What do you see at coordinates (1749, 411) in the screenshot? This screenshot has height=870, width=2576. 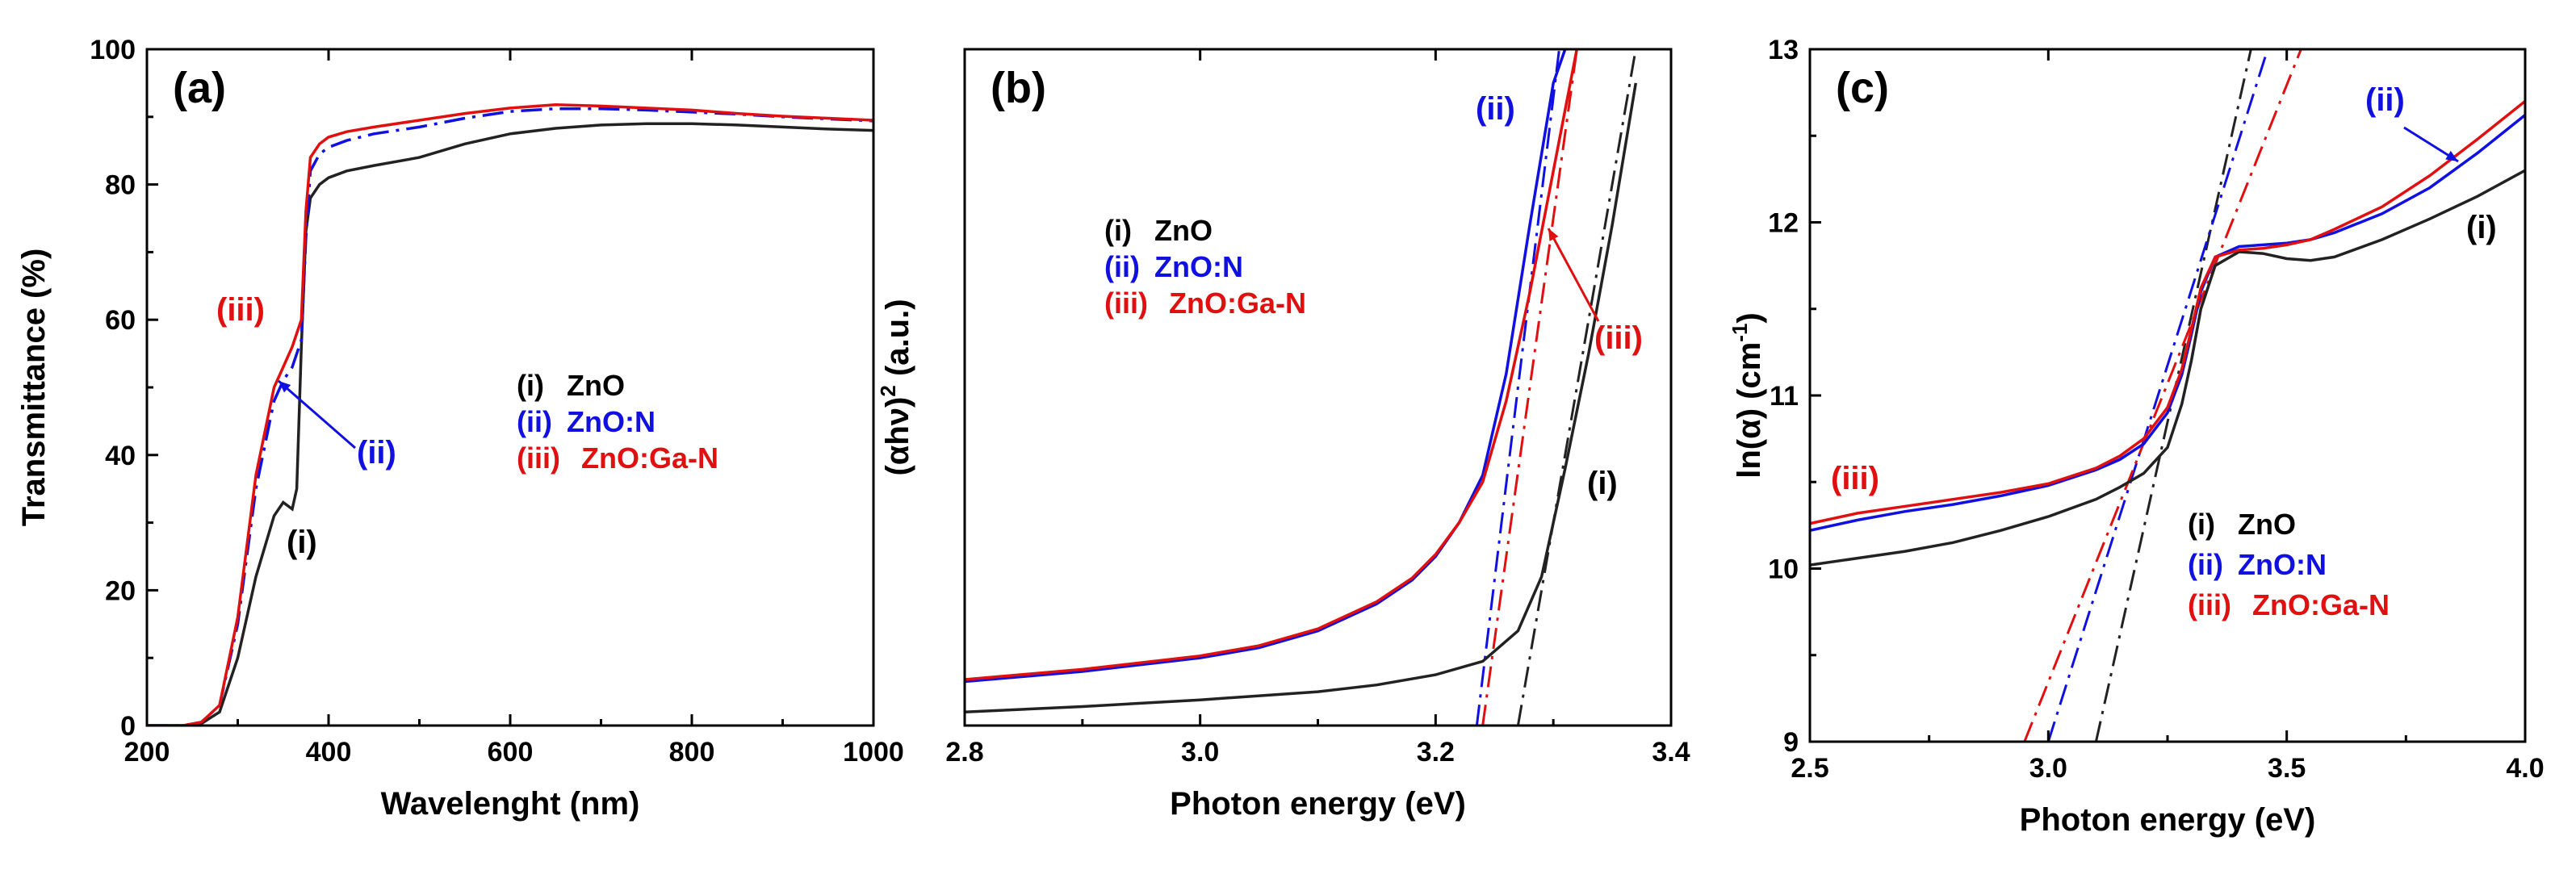 I see `y-axis-label-base: ln(α) (cm` at bounding box center [1749, 411].